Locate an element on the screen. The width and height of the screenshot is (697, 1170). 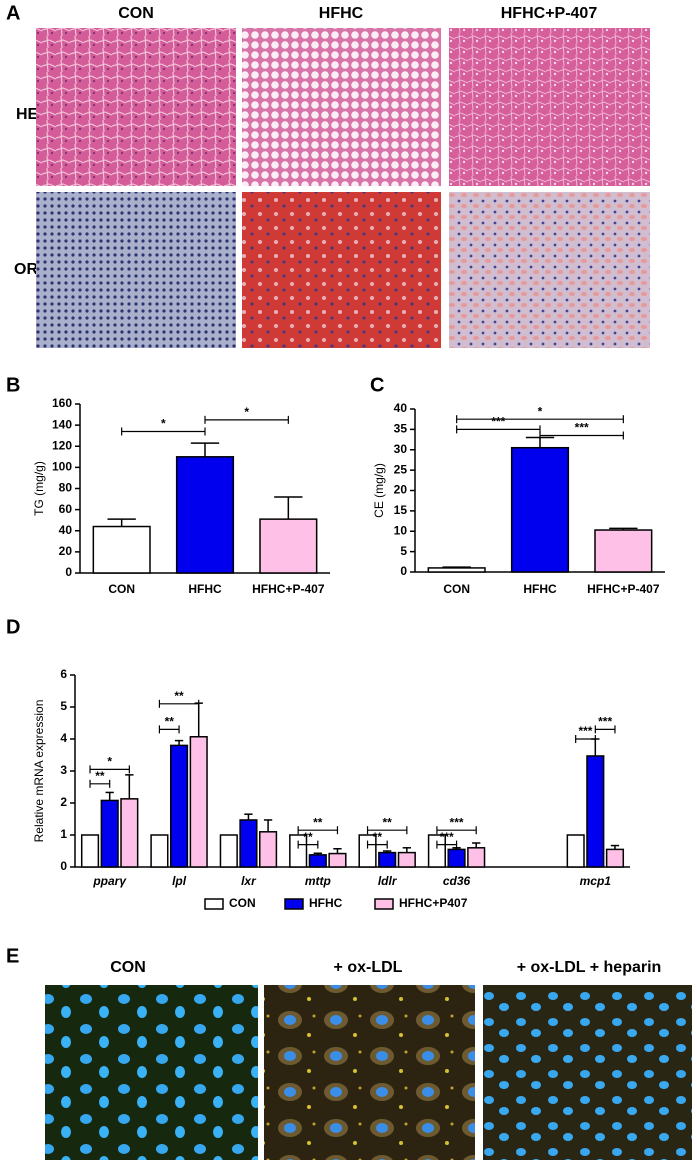
column-header: HFHC is located at coordinates (341, 13).